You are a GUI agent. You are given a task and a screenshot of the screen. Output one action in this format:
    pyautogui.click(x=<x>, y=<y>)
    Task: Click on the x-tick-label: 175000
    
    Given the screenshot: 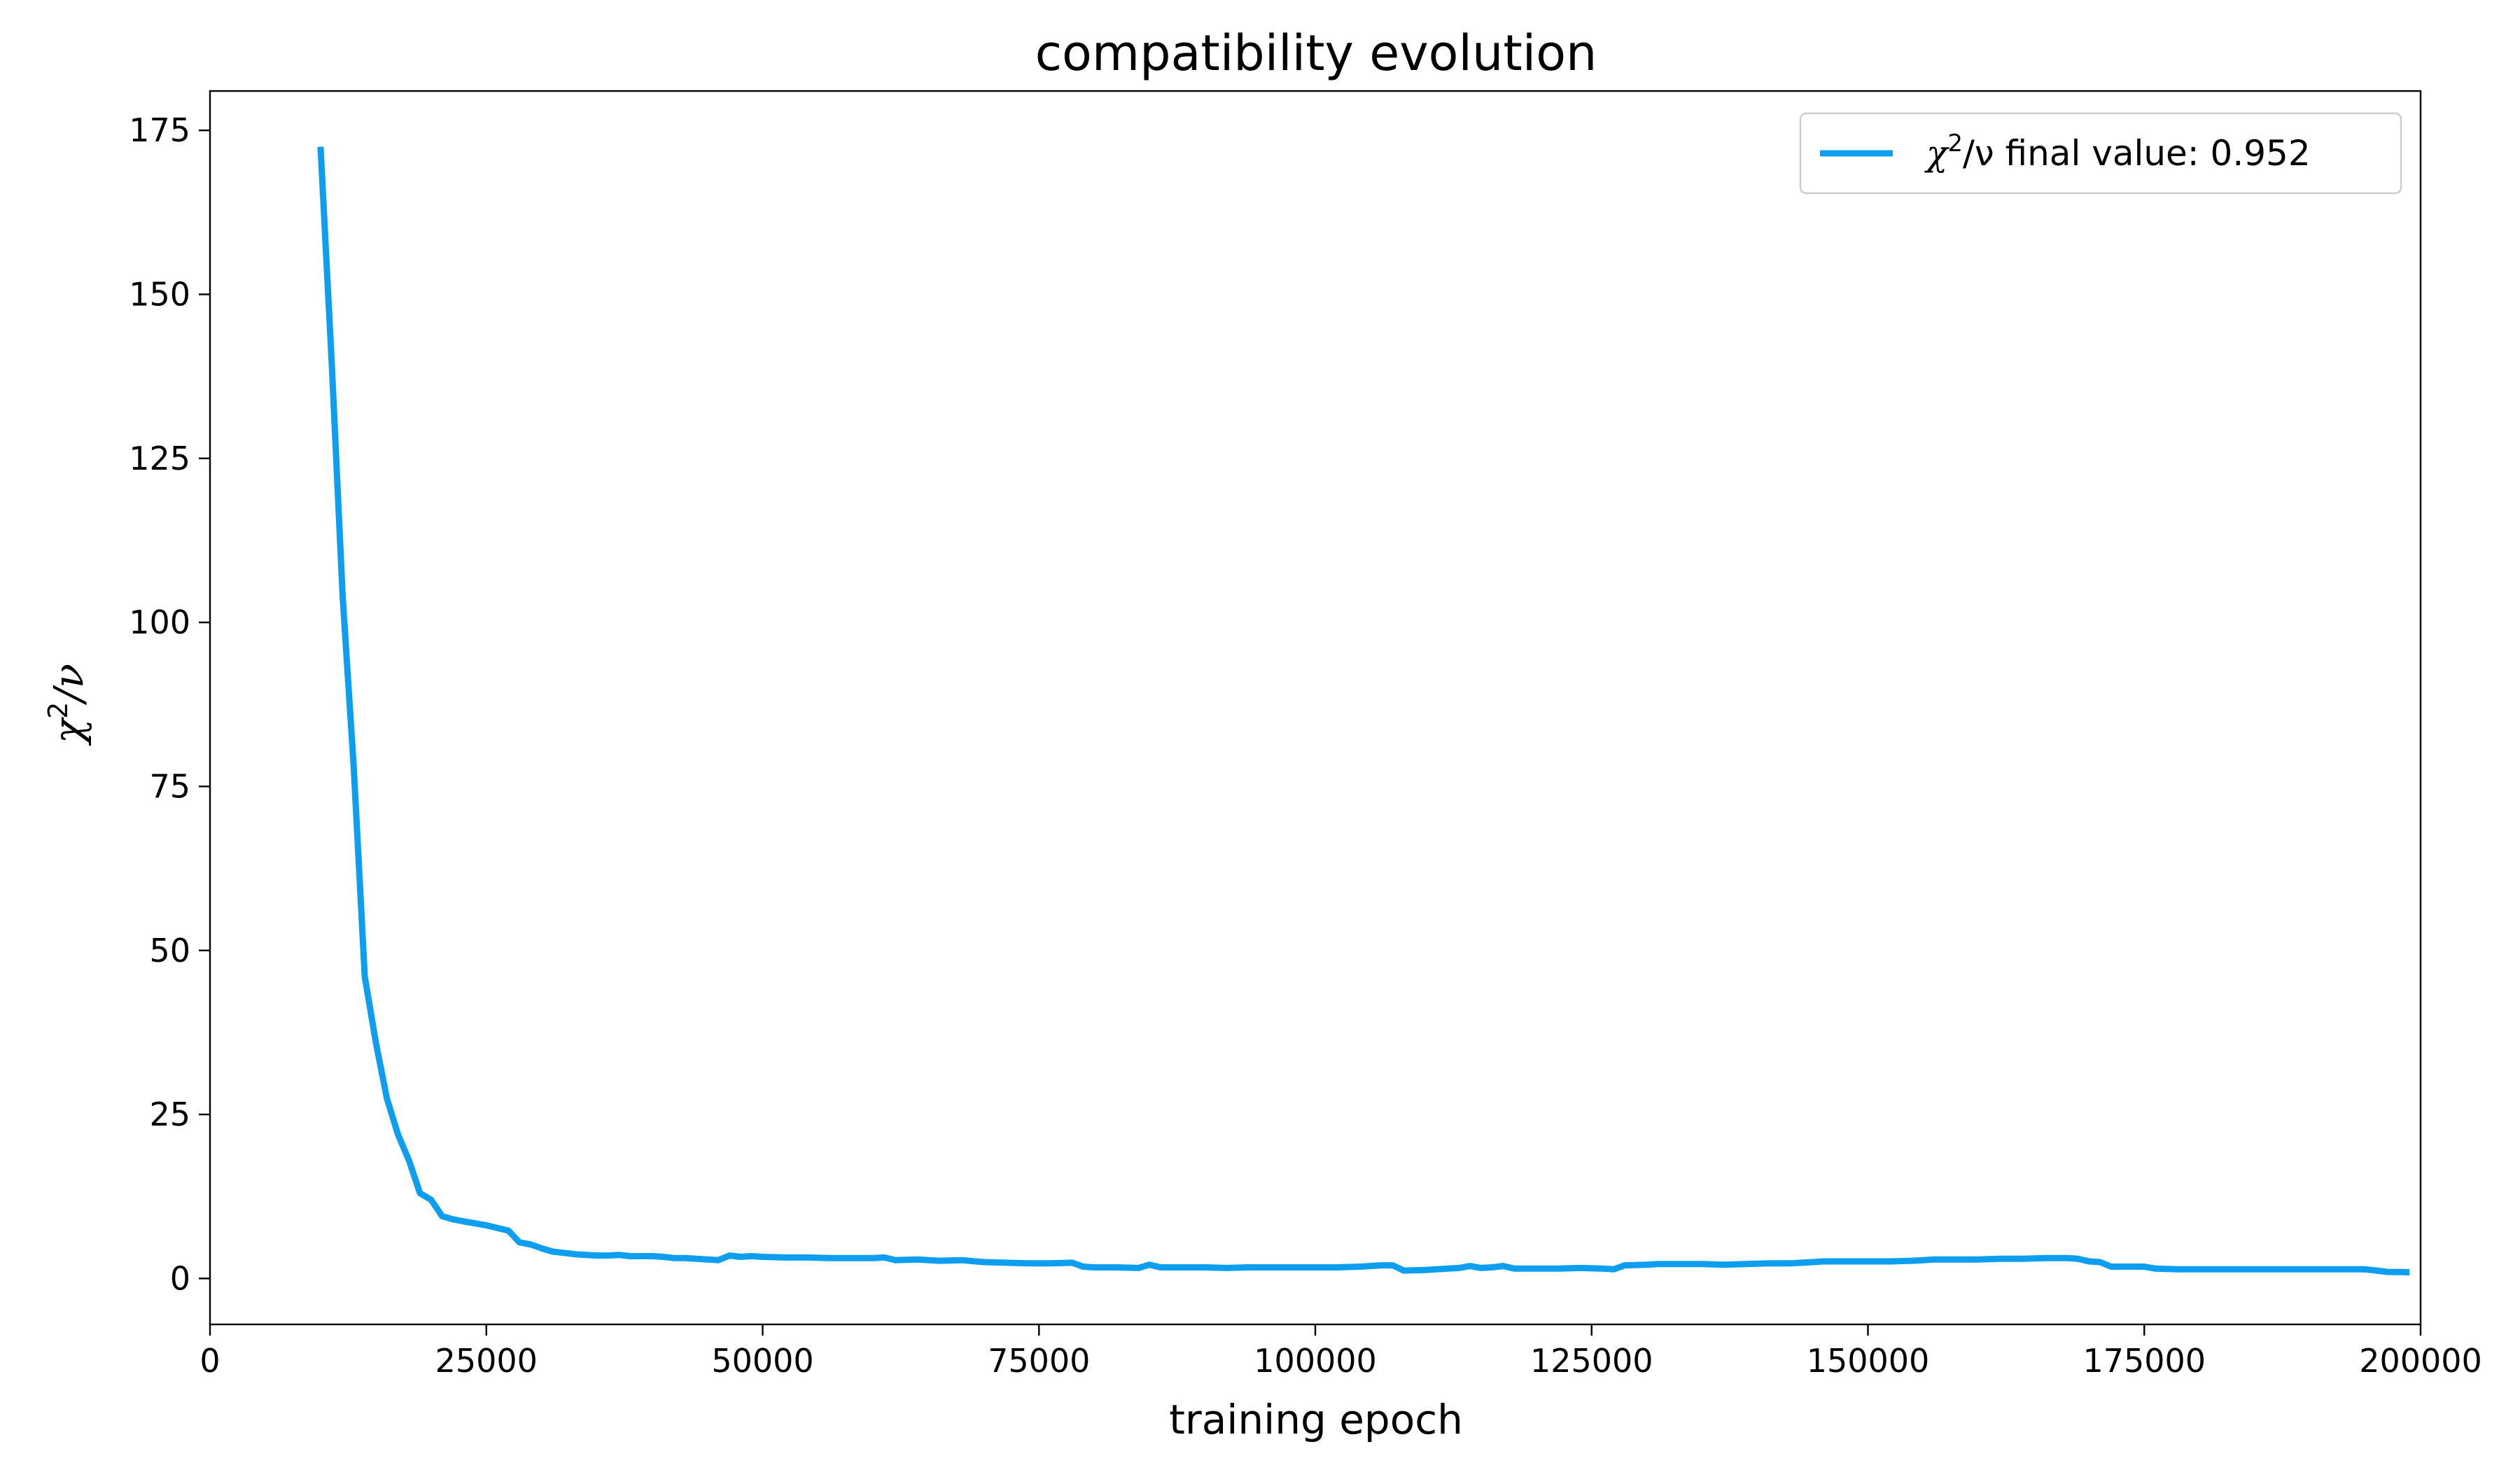 What is the action you would take?
    pyautogui.click(x=2144, y=1361)
    